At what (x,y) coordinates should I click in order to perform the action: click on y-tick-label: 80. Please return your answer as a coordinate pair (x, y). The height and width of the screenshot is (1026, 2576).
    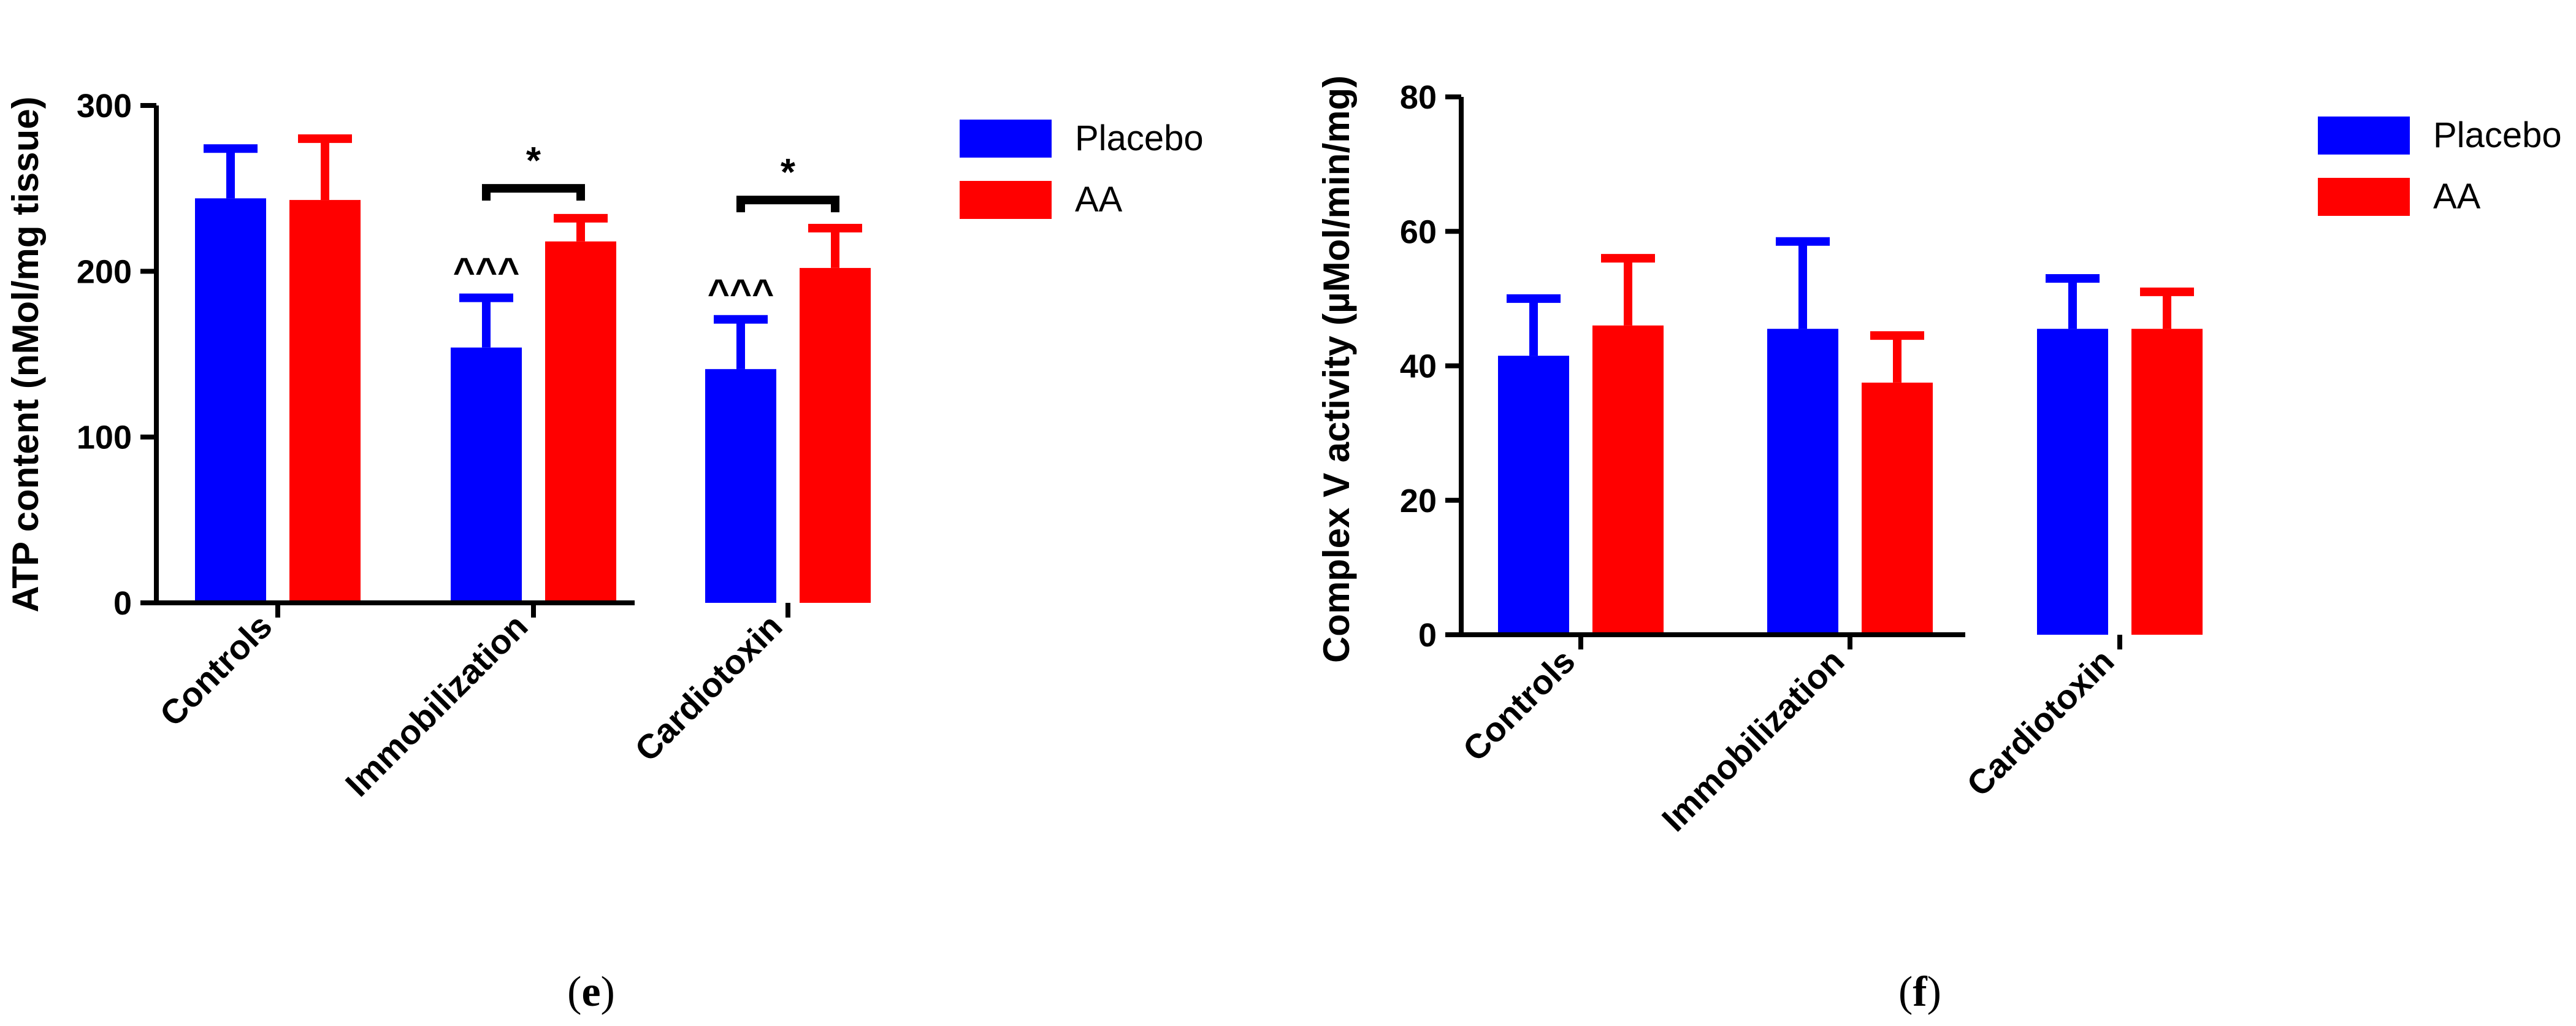
    Looking at the image, I should click on (1418, 97).